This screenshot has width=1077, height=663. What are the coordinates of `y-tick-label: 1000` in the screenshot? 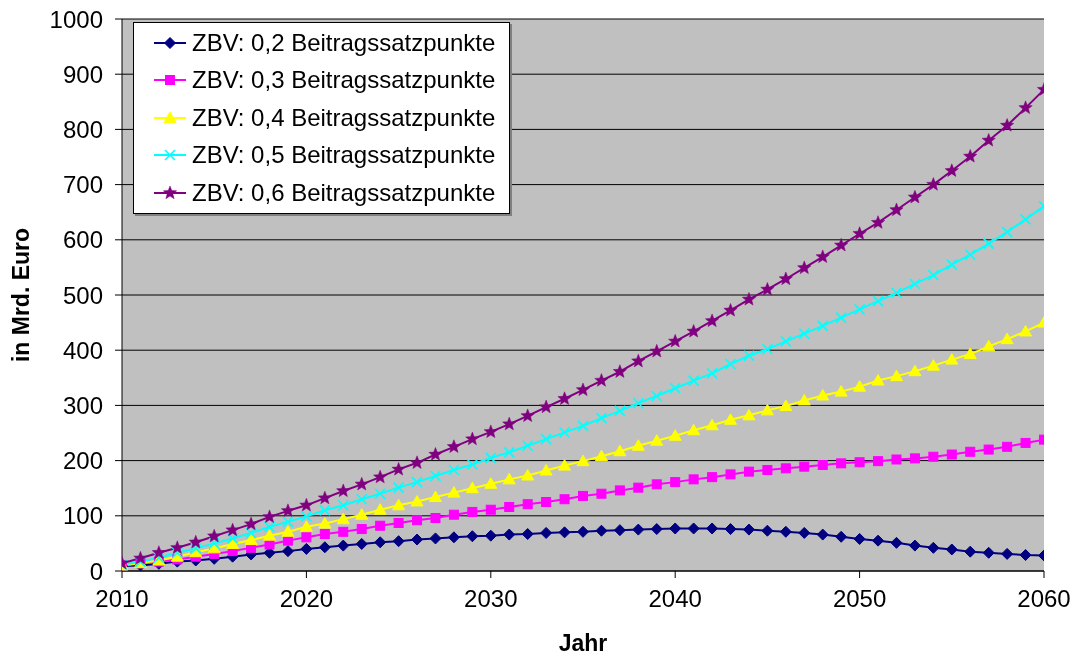 It's located at (76, 19).